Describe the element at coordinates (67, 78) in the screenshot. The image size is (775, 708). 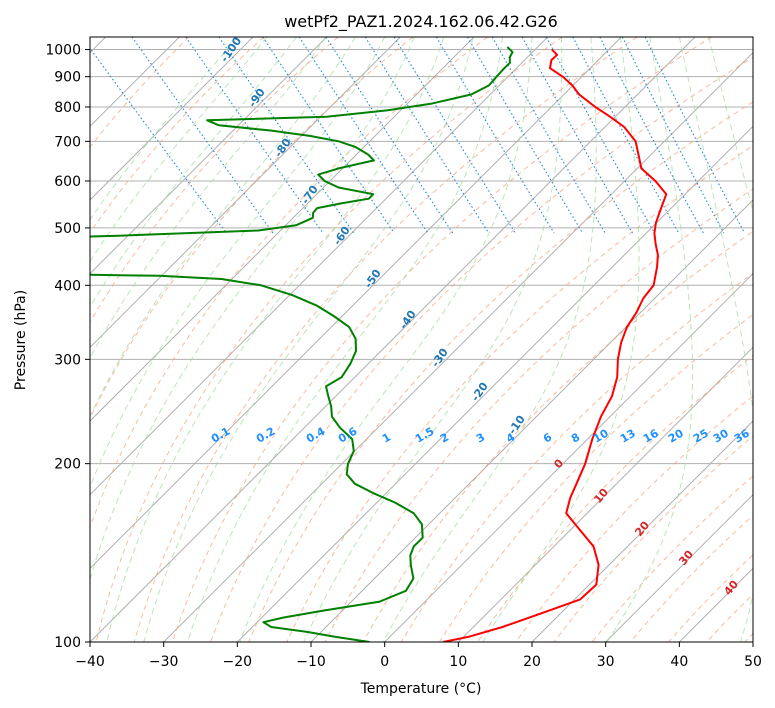
I see `y-tick-label: 900` at that location.